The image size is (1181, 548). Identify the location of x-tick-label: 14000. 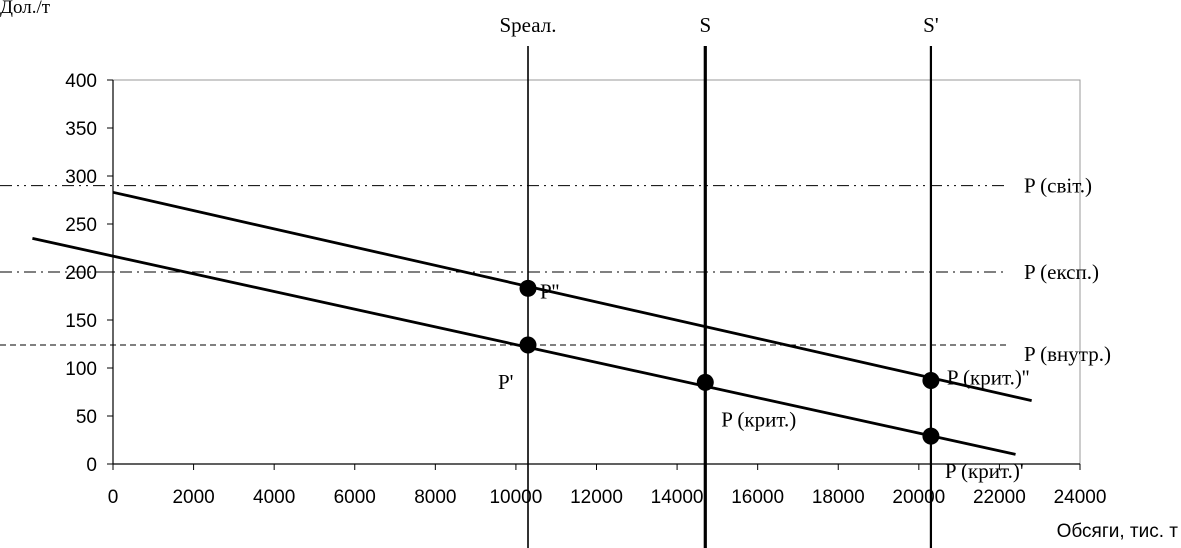
(677, 497).